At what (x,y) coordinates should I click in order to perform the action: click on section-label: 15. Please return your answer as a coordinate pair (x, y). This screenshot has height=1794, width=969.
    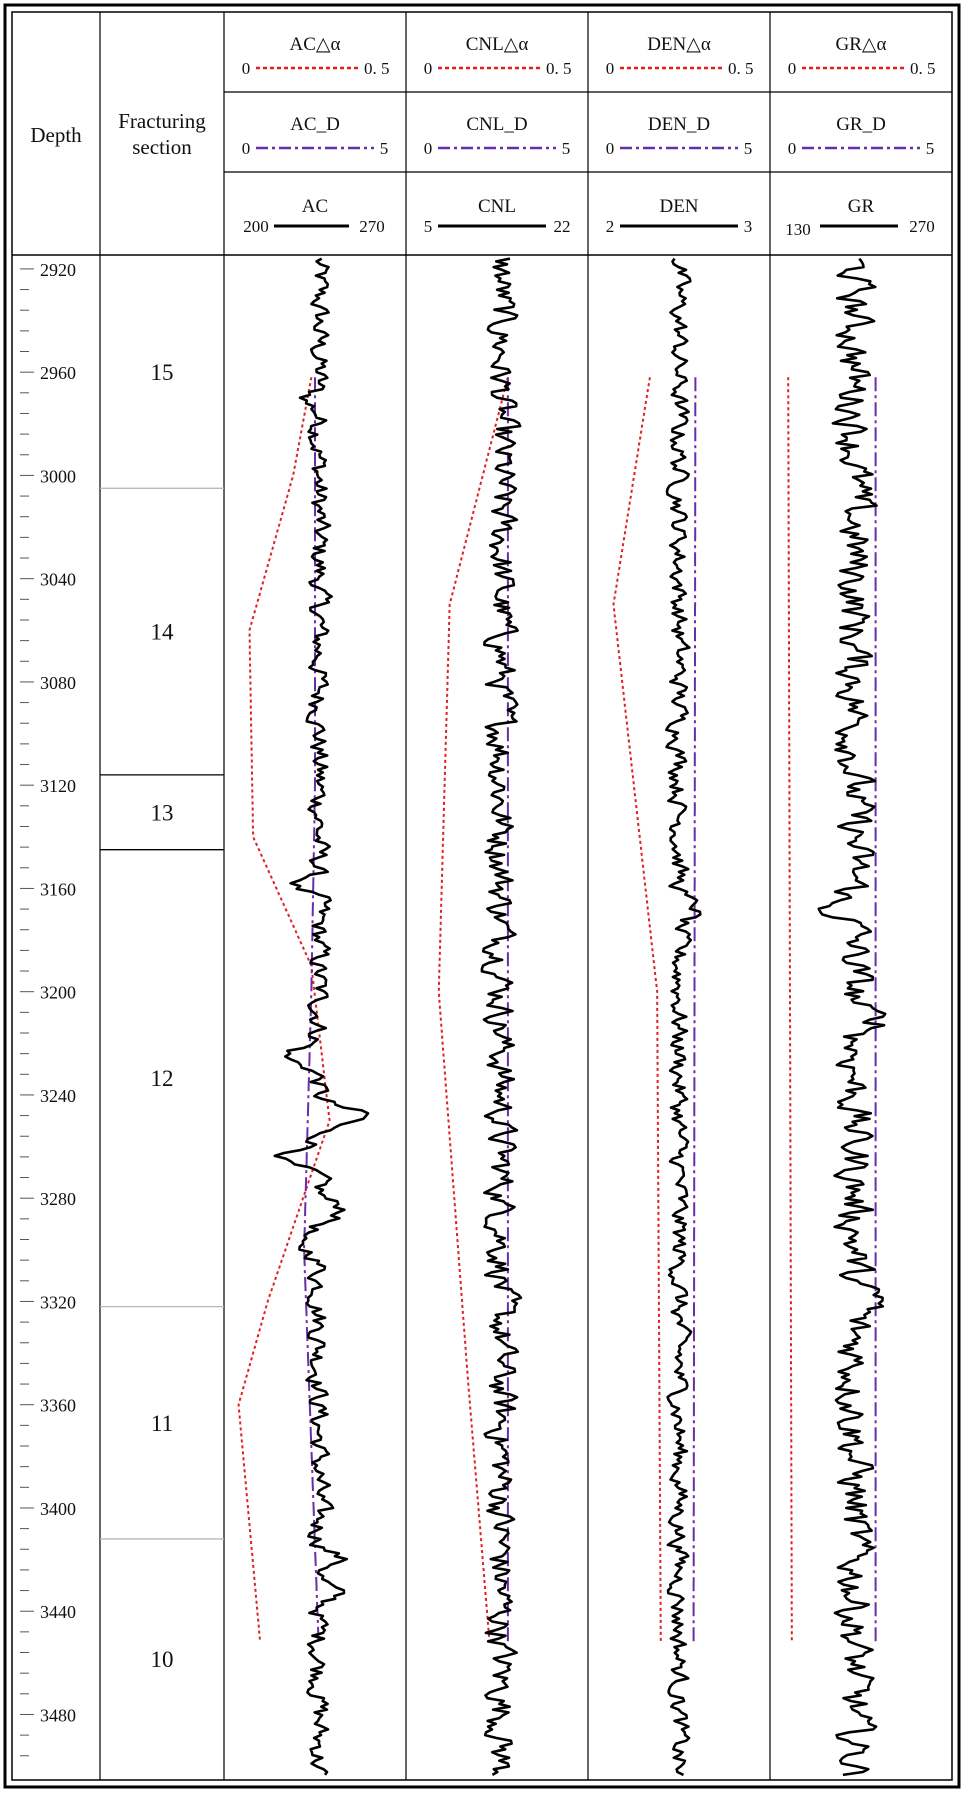
    Looking at the image, I should click on (162, 372).